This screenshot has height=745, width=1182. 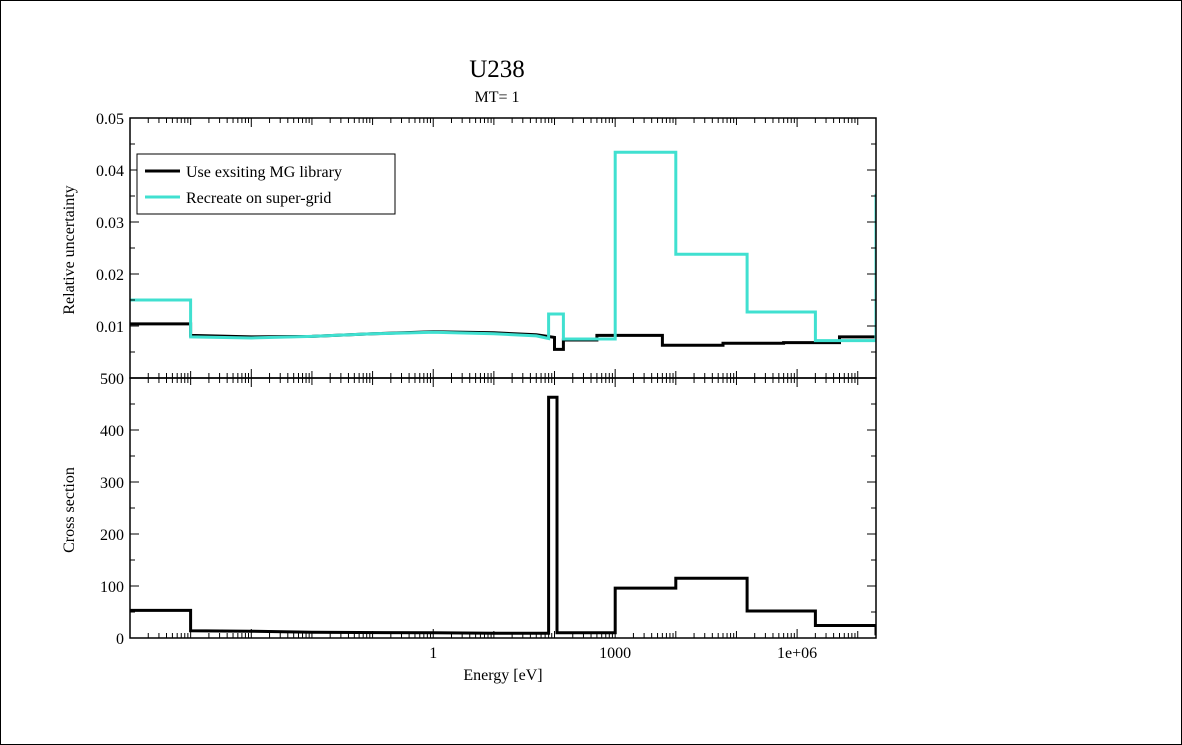 I want to click on x-tick-label: 1000, so click(x=615, y=653).